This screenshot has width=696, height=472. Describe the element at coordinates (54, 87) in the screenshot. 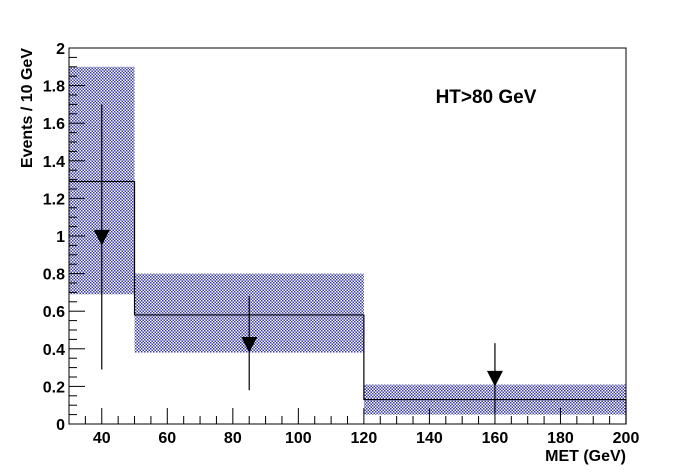

I see `y-tick-label: 1.8` at that location.